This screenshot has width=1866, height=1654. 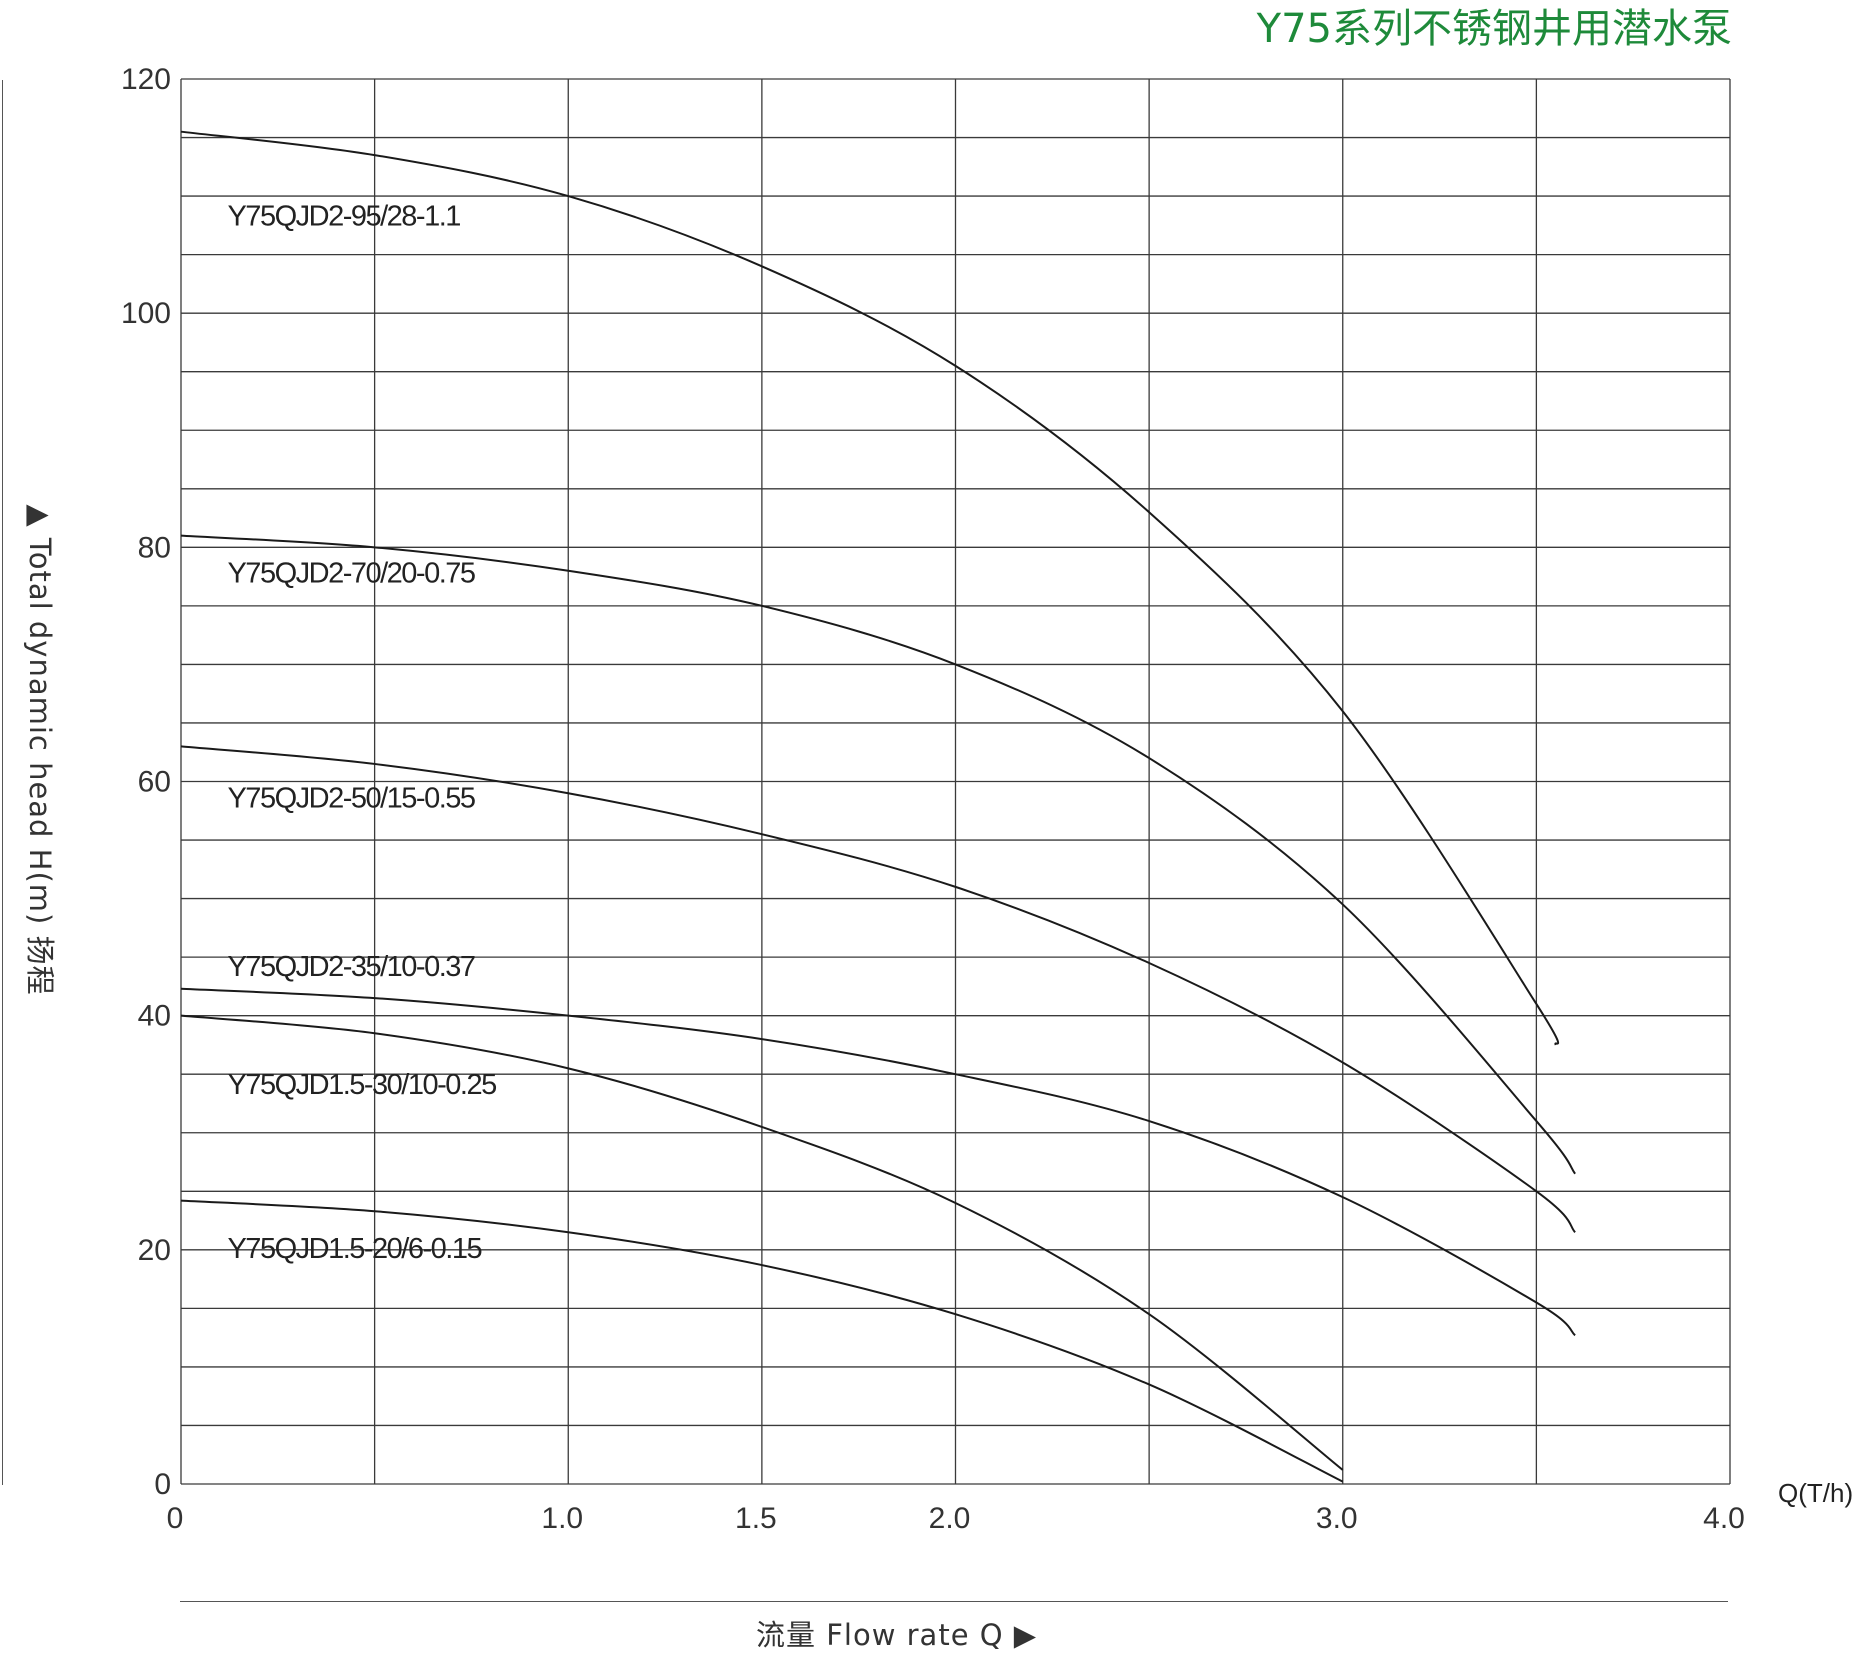 I want to click on series-label-2: Y75QJD2-70/20-0.75, so click(x=350, y=573).